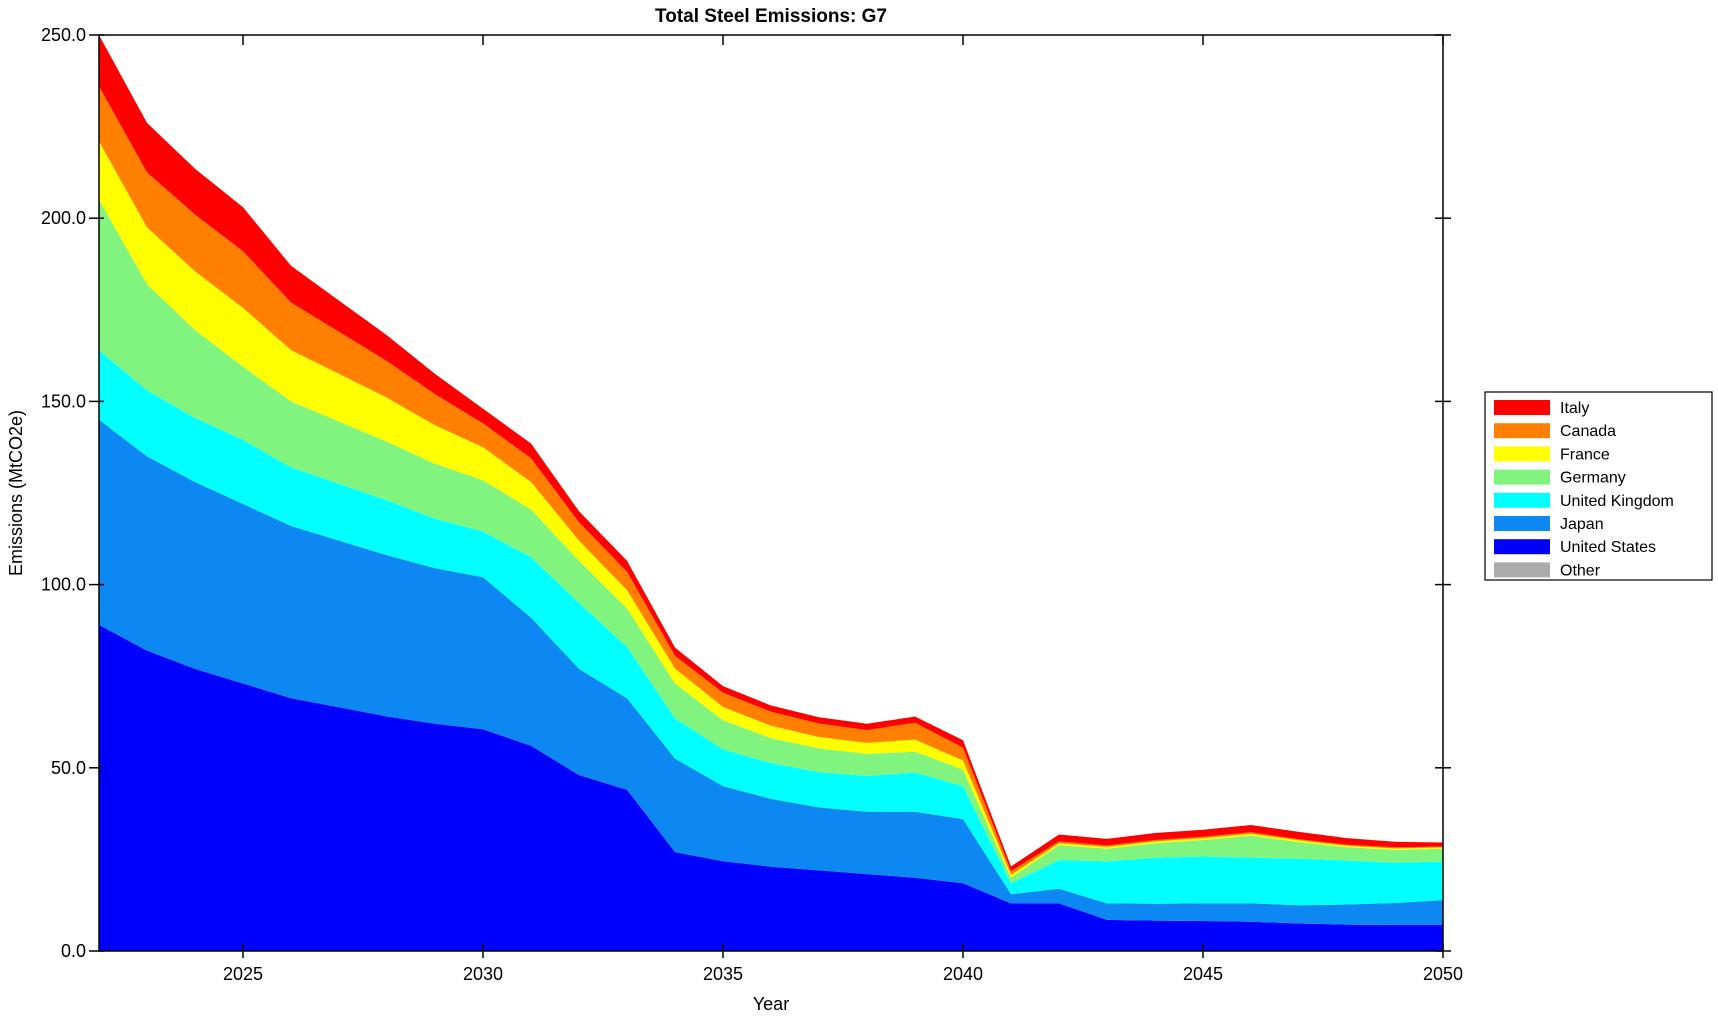  I want to click on x-axis-label: Year, so click(771, 1004).